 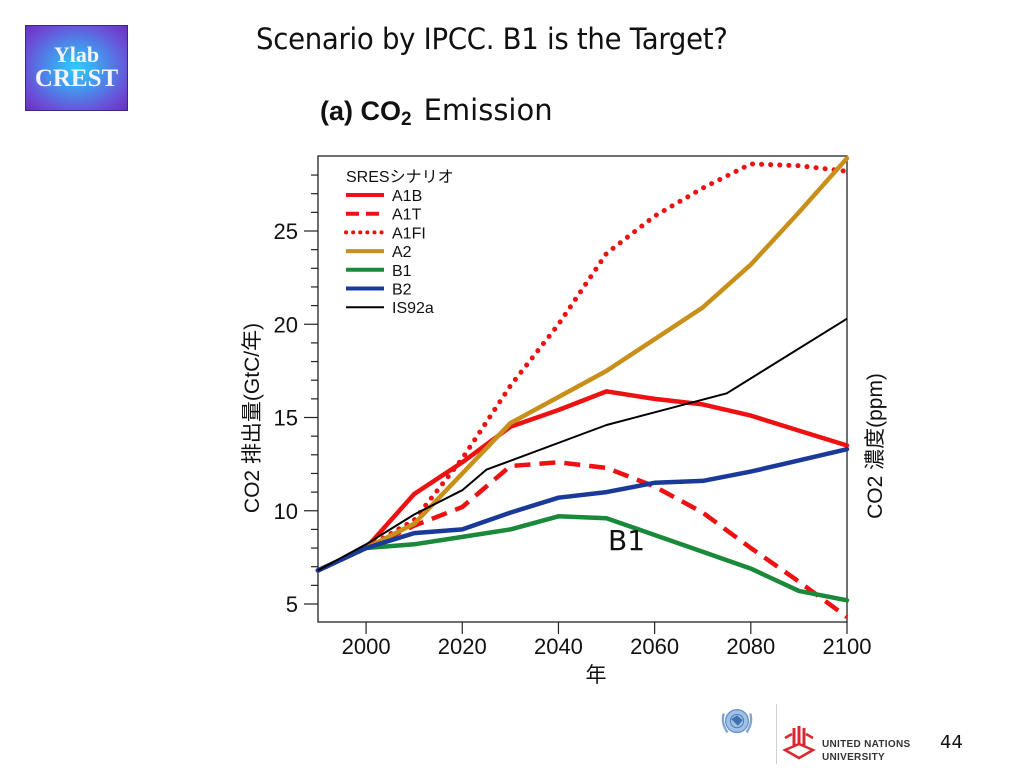 I want to click on x-tick-label: 2000, so click(x=366, y=646).